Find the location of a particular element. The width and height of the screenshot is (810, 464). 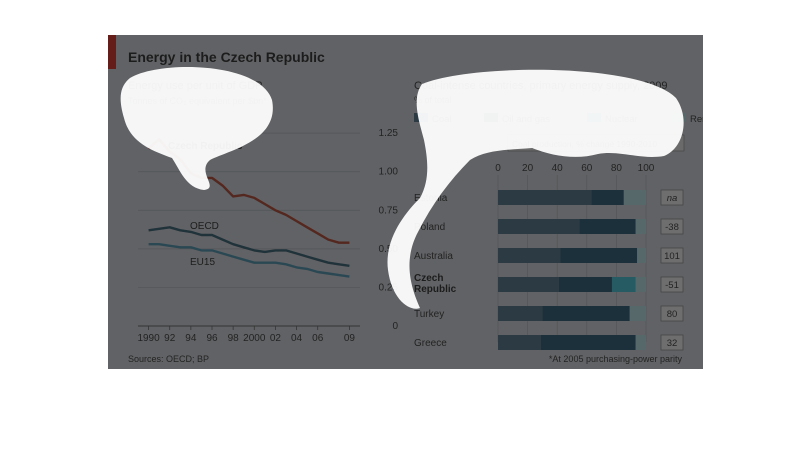

line-chart-title: Energy use per unit of GDP is located at coordinates (195, 86).